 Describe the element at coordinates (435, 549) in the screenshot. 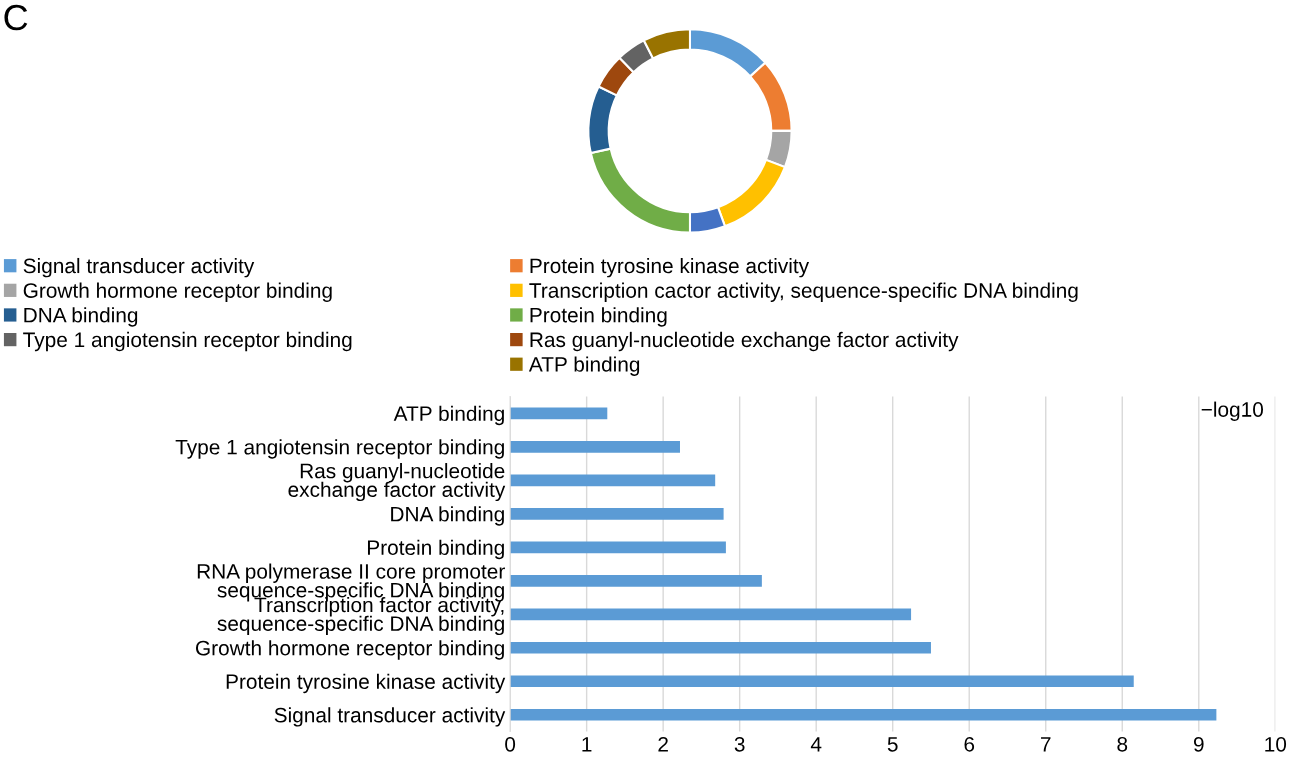

I see `y-tick-label: Protein binding` at that location.